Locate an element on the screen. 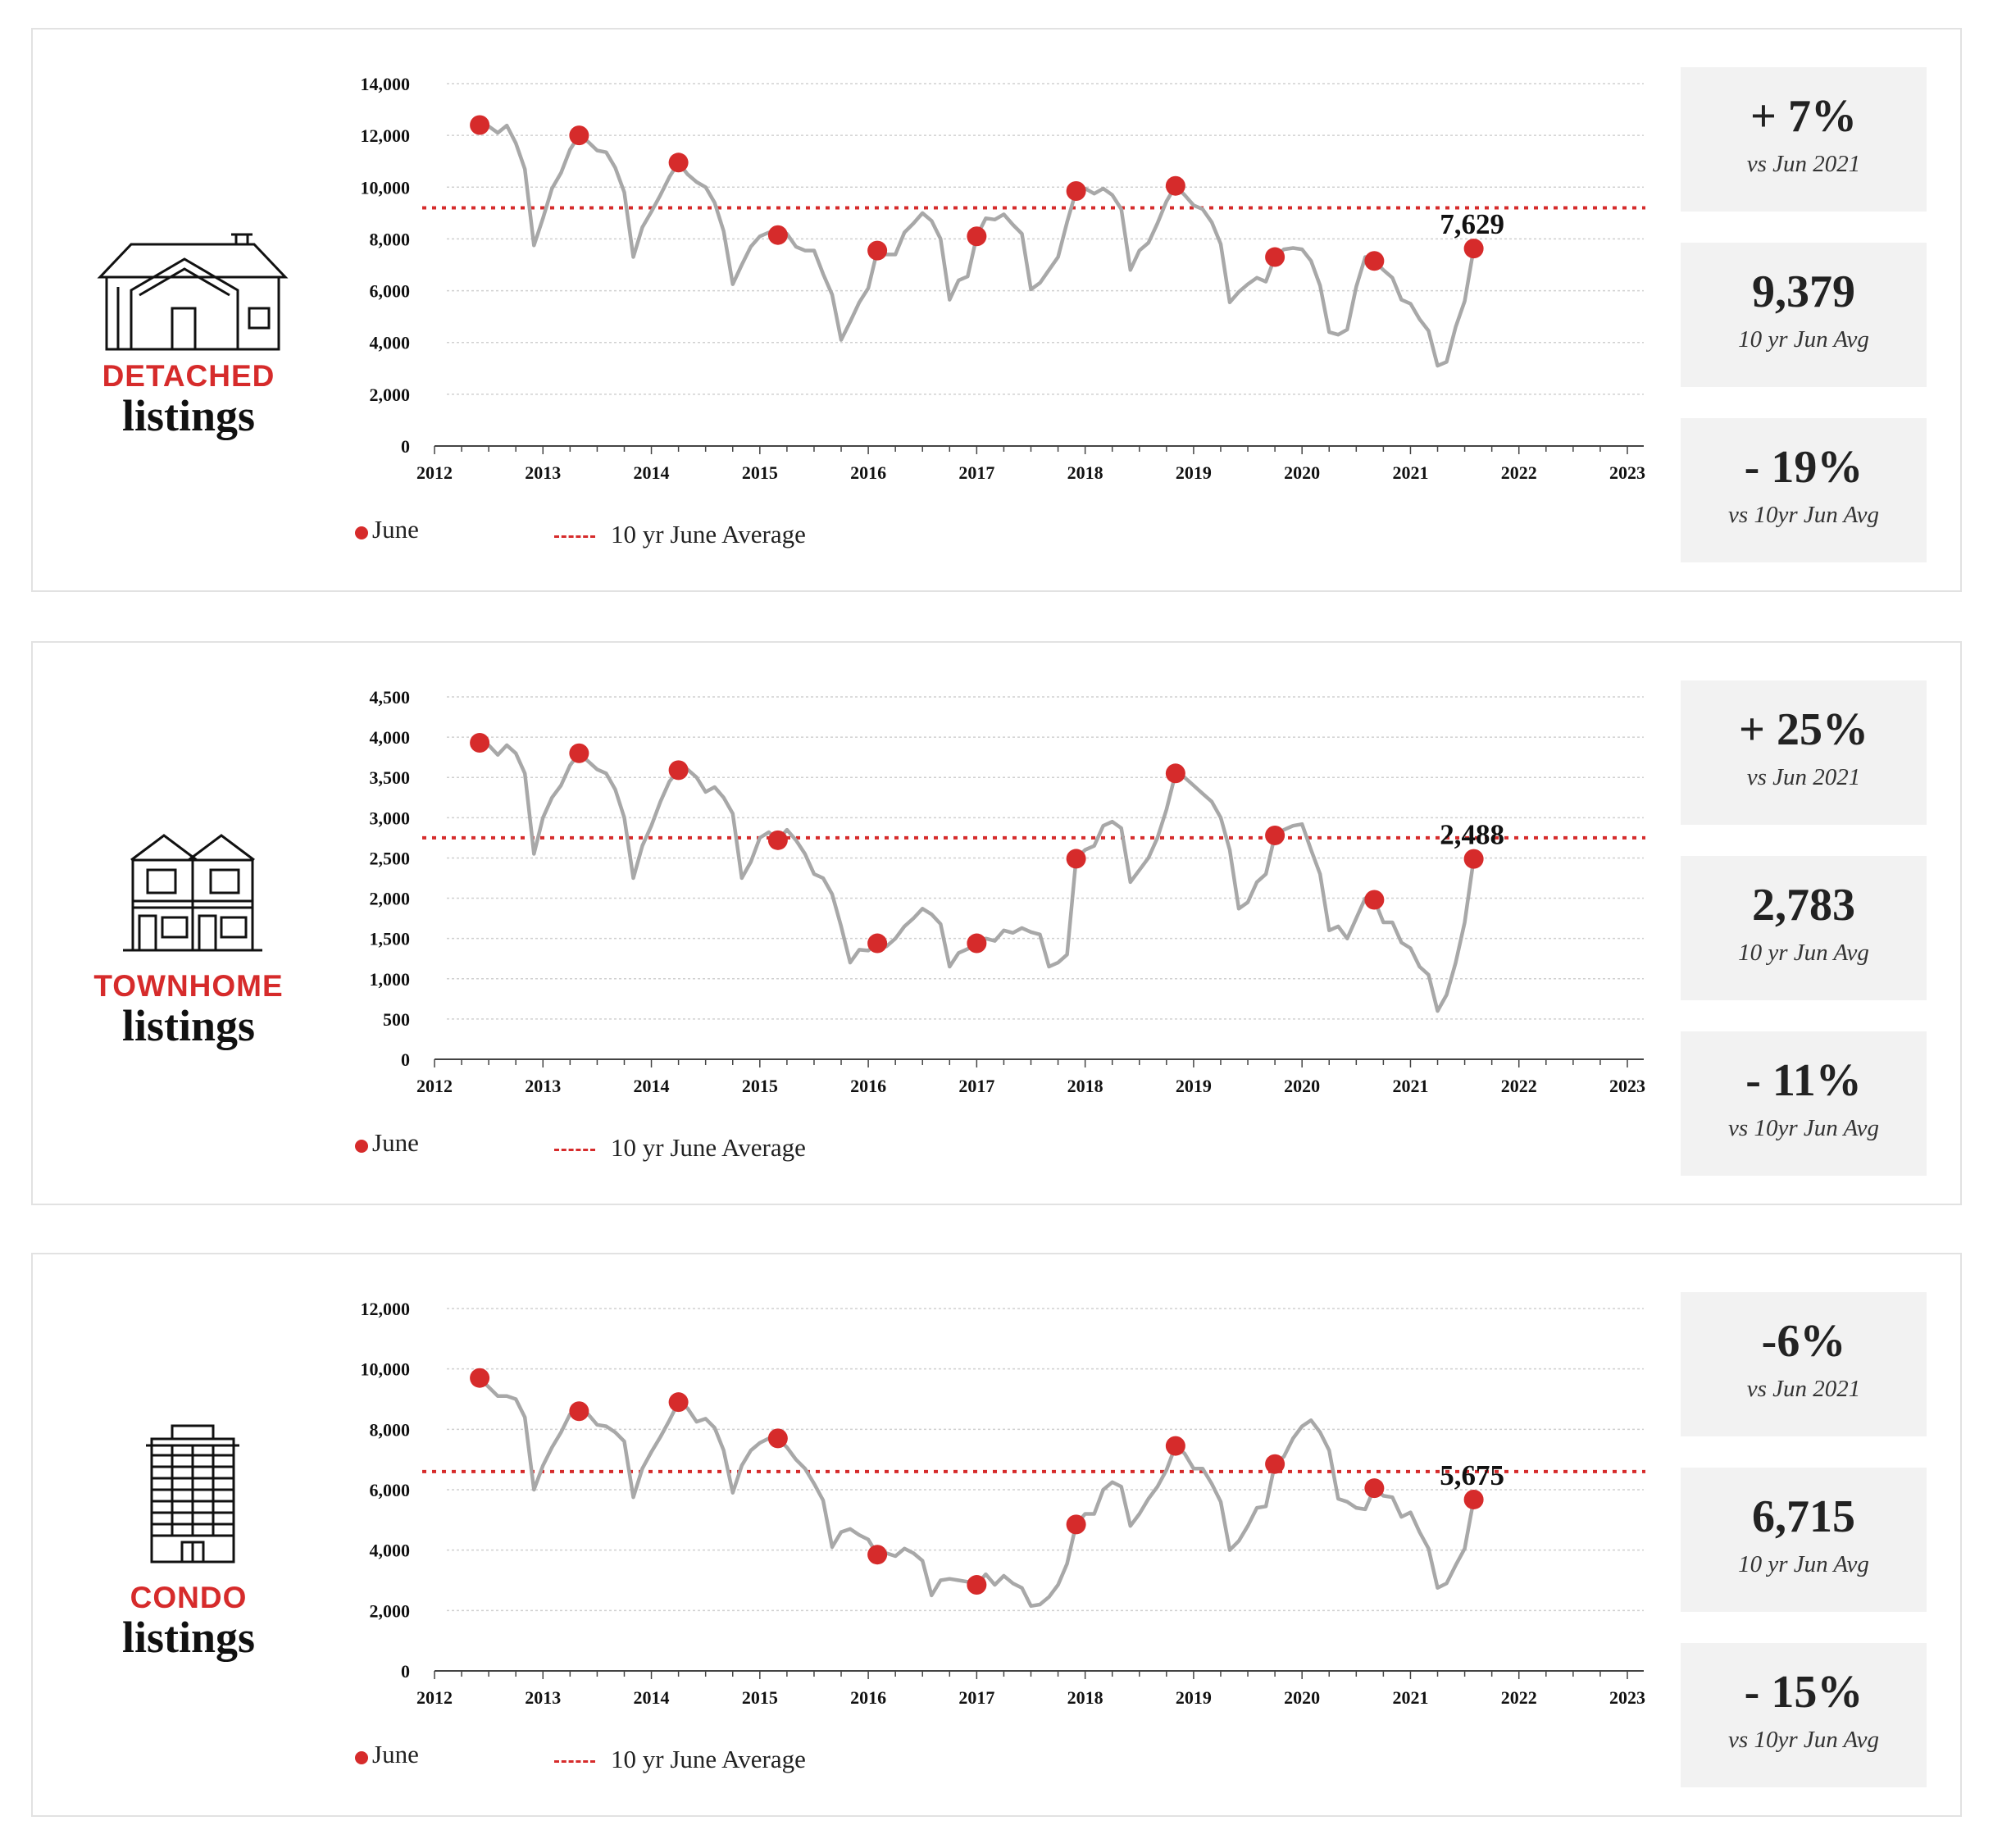 The height and width of the screenshot is (1848, 1993). latest-value-label: 7,629 is located at coordinates (1472, 224).